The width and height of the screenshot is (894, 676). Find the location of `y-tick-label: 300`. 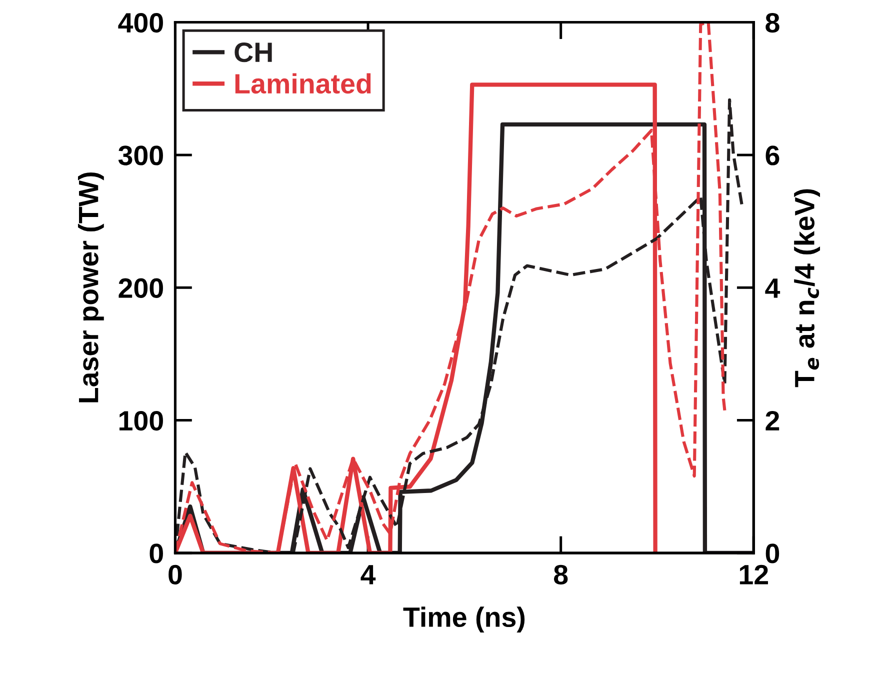

y-tick-label: 300 is located at coordinates (140, 156).